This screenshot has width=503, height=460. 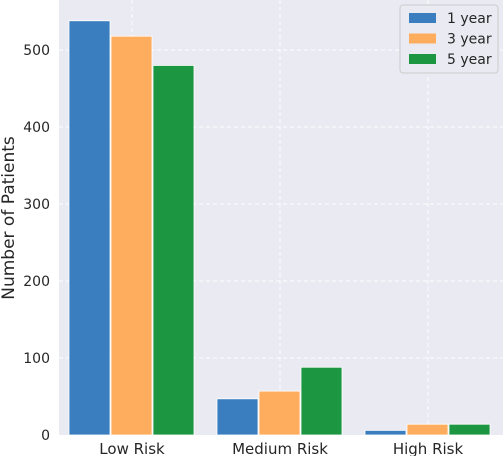 What do you see at coordinates (173, 250) in the screenshot?
I see `bar-5-year-low-risk` at bounding box center [173, 250].